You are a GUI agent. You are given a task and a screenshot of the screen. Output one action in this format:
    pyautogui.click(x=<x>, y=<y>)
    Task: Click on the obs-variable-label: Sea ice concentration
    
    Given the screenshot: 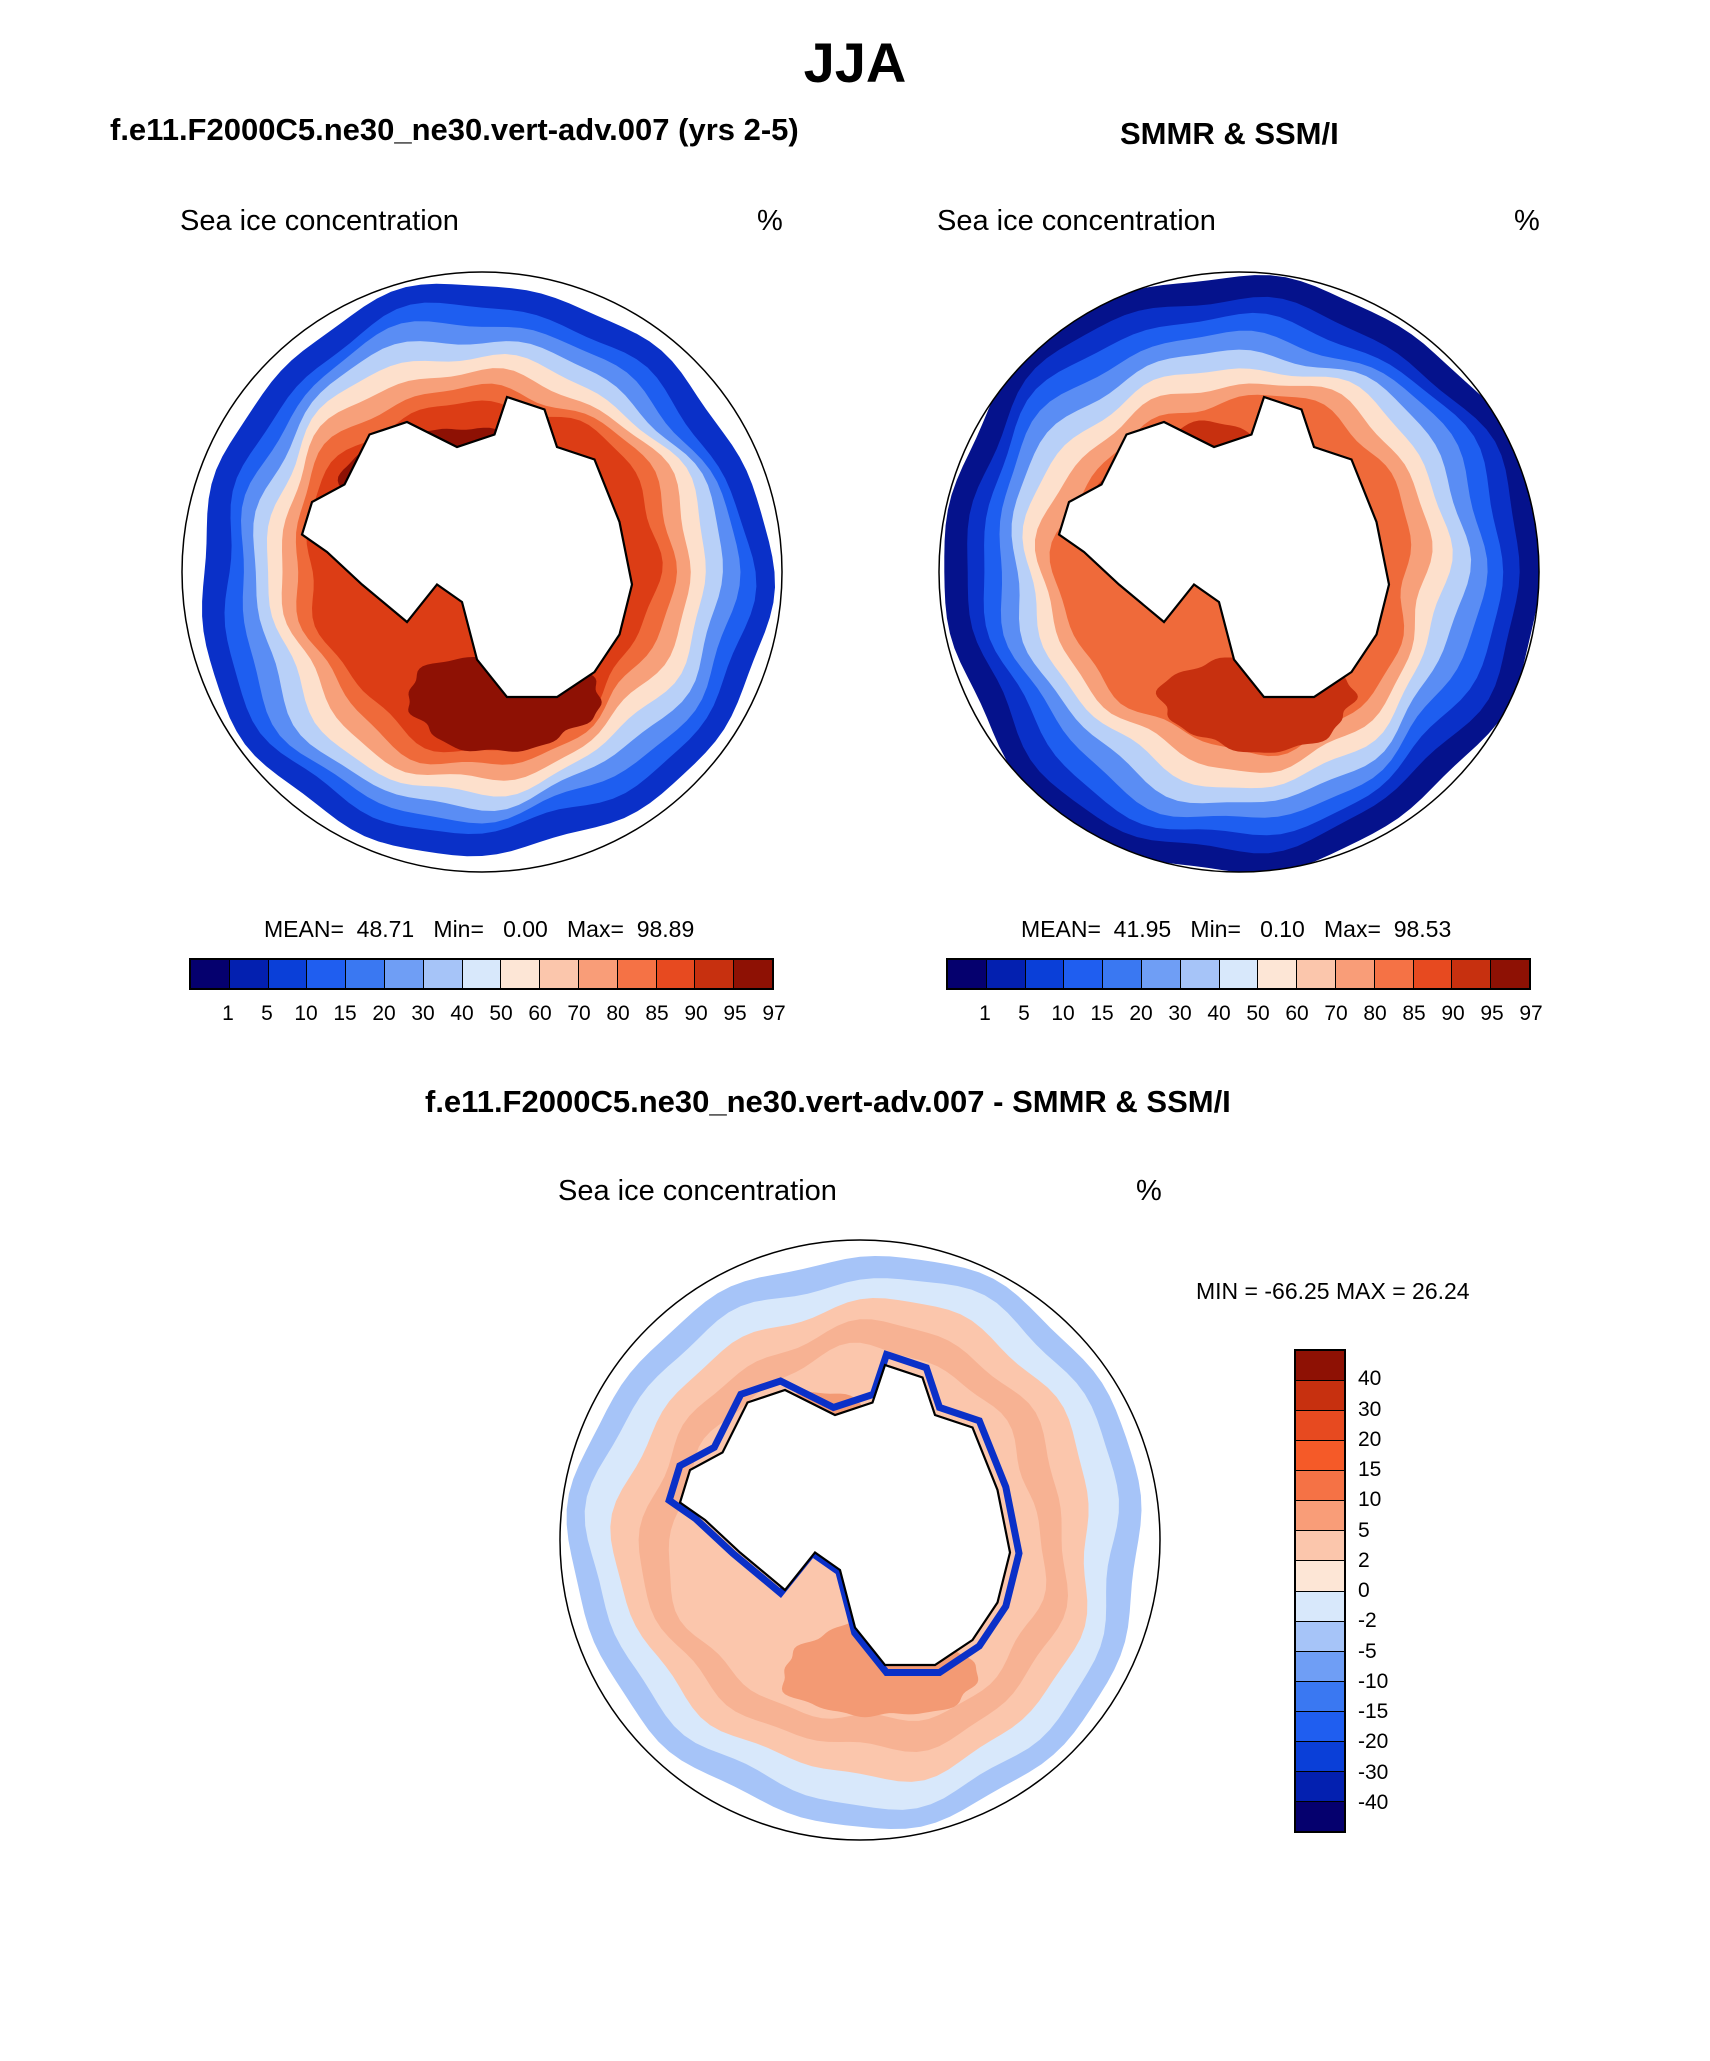 What is the action you would take?
    pyautogui.click(x=1076, y=221)
    